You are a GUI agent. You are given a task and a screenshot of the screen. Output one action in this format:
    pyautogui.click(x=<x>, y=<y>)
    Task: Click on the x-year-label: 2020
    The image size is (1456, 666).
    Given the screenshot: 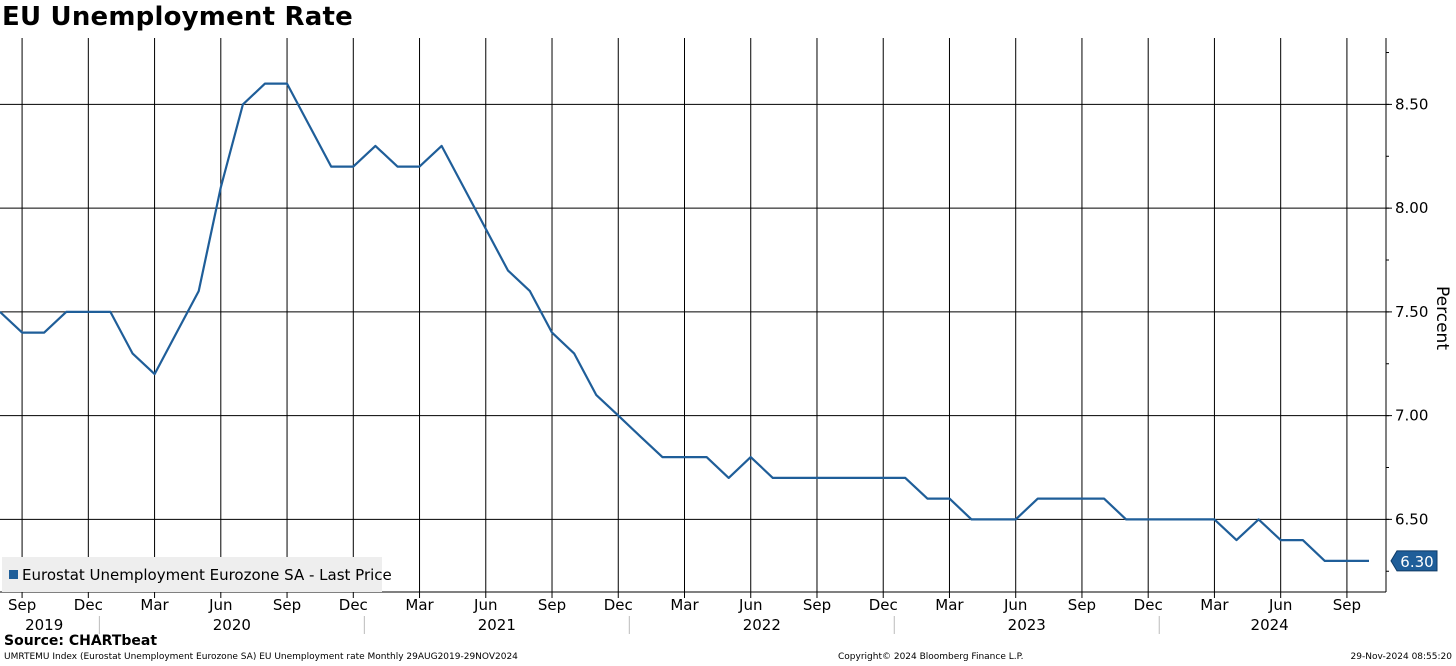 What is the action you would take?
    pyautogui.click(x=232, y=625)
    